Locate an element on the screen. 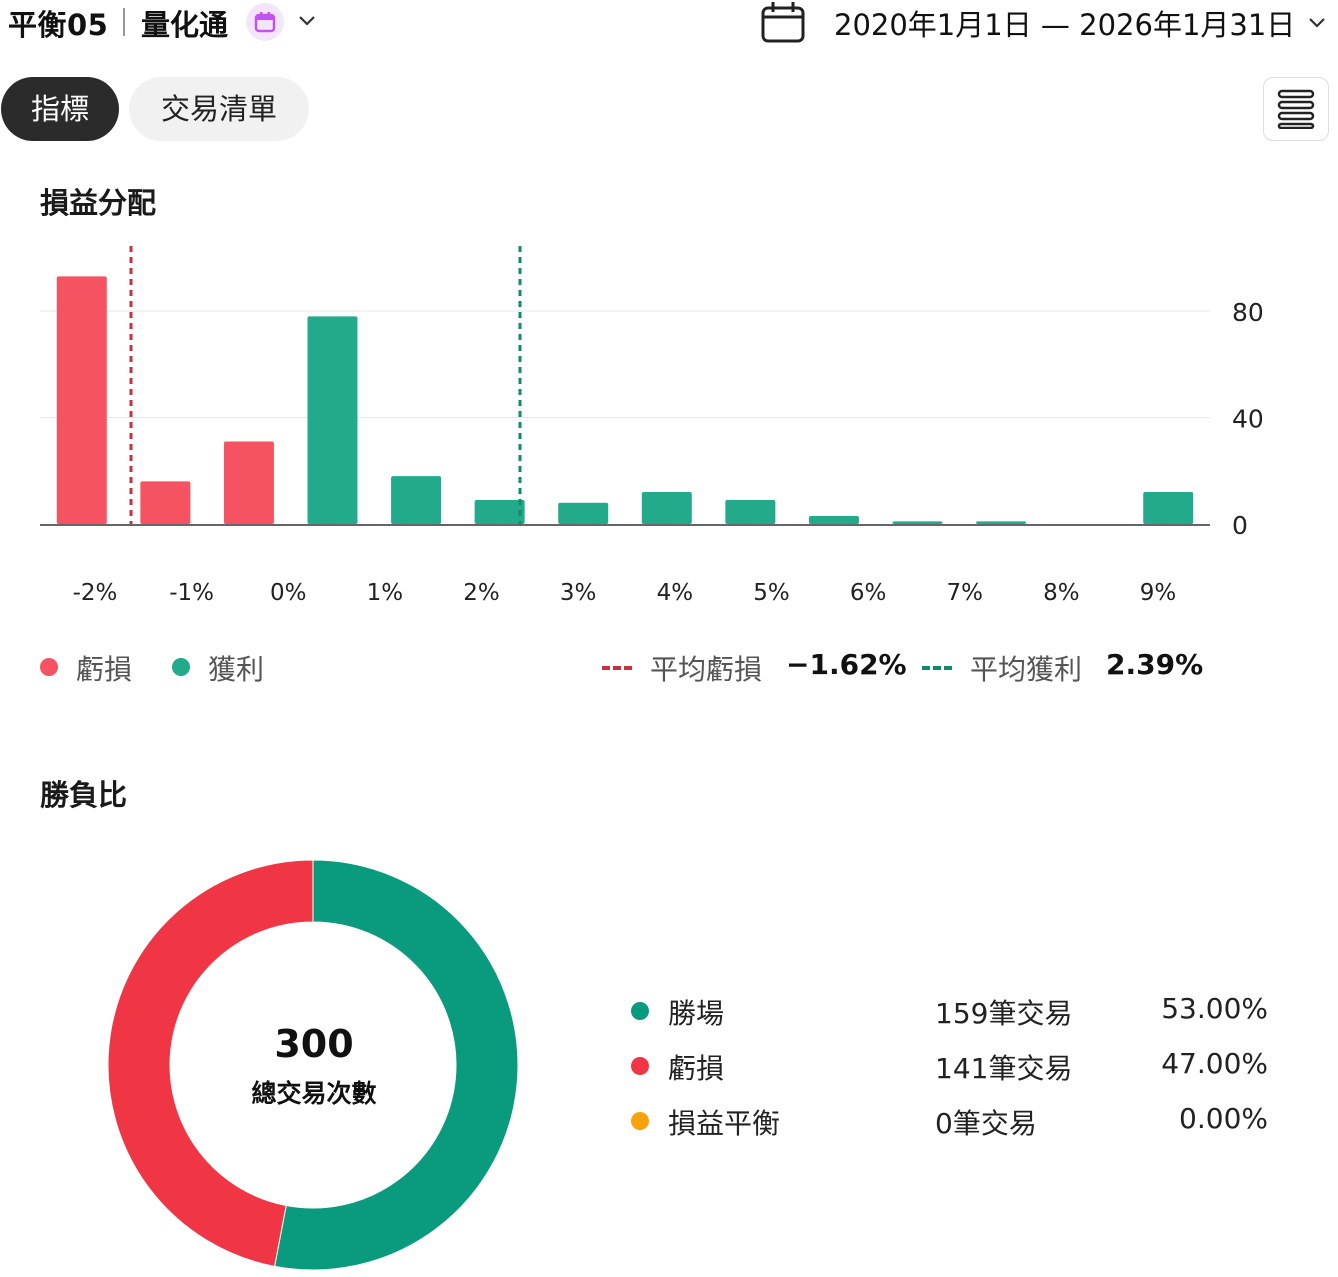  x-tick-label: 5% is located at coordinates (771, 593).